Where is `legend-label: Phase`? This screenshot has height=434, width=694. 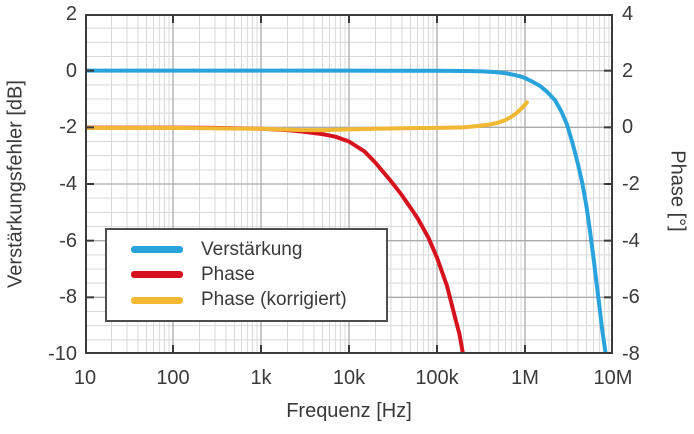 legend-label: Phase is located at coordinates (228, 274).